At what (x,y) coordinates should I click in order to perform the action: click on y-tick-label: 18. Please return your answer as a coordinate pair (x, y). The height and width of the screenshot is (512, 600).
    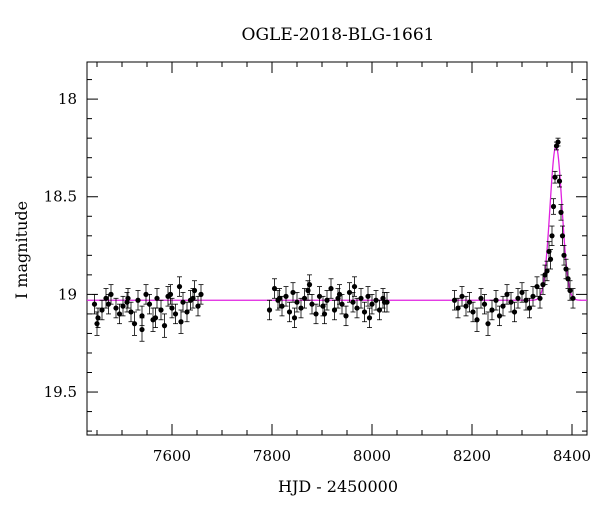
    Looking at the image, I should click on (67, 99).